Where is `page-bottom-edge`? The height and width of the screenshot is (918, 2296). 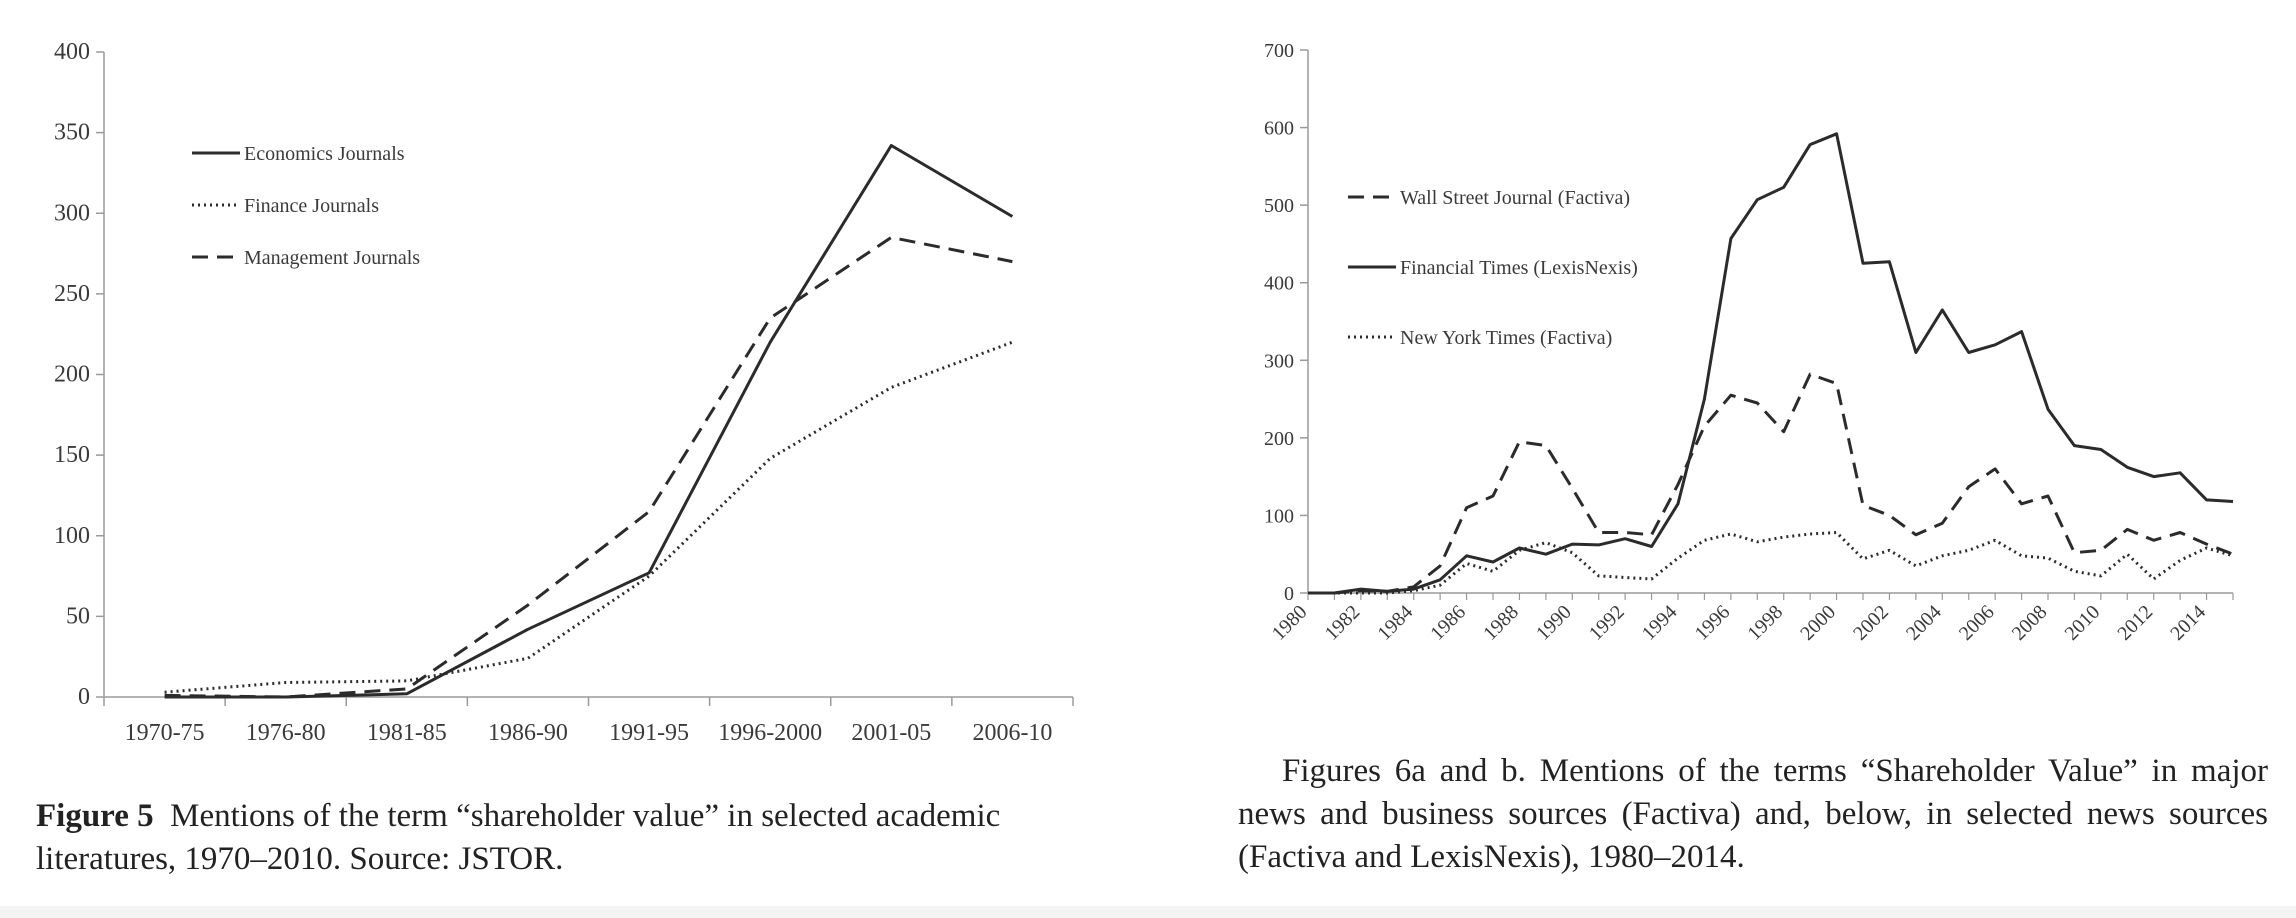 page-bottom-edge is located at coordinates (1148, 912).